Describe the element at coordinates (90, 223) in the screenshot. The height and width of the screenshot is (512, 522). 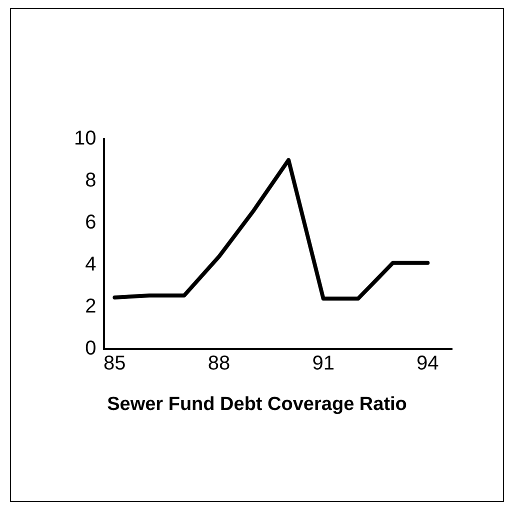
I see `y-tick-label: 6` at that location.